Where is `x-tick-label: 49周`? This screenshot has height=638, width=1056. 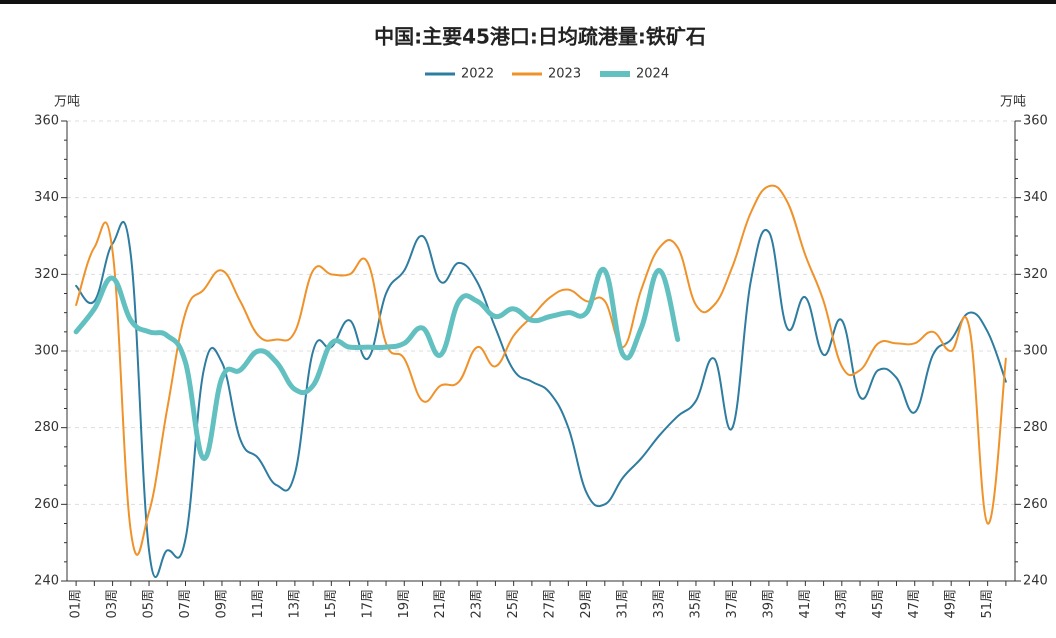 x-tick-label: 49周 is located at coordinates (951, 604).